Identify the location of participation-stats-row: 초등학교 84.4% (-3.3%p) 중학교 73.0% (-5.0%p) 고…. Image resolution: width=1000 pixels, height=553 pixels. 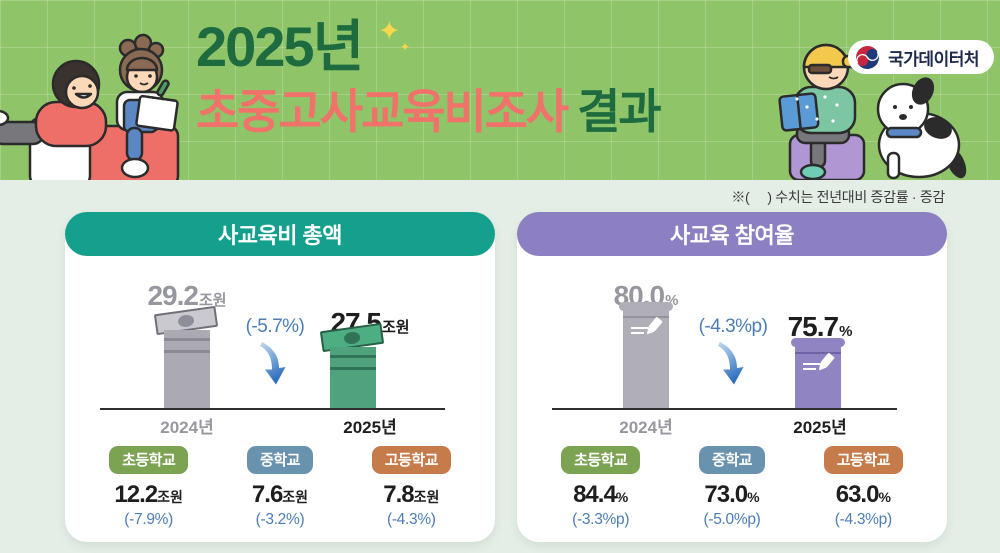
(732, 487).